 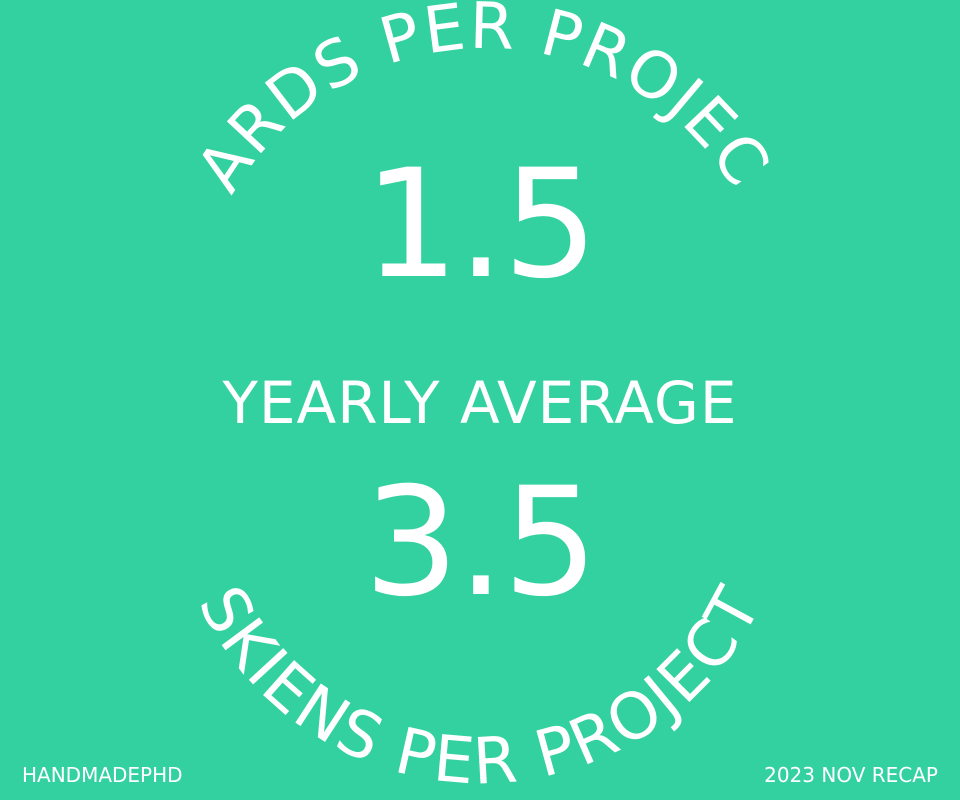 What do you see at coordinates (481, 225) in the screenshot?
I see `yards-per-project-value: 1.5` at bounding box center [481, 225].